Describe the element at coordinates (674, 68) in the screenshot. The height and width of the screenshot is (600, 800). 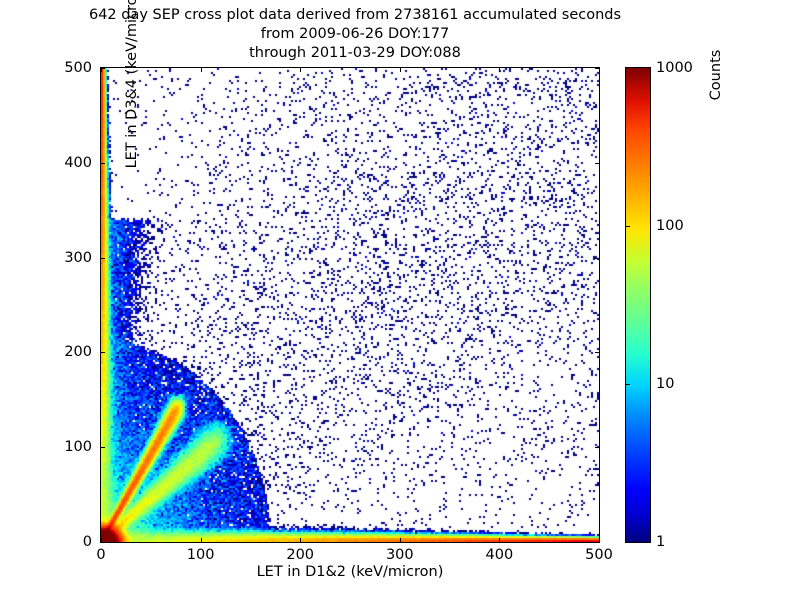
I see `colorbar-tick-label-1000: 1000` at that location.